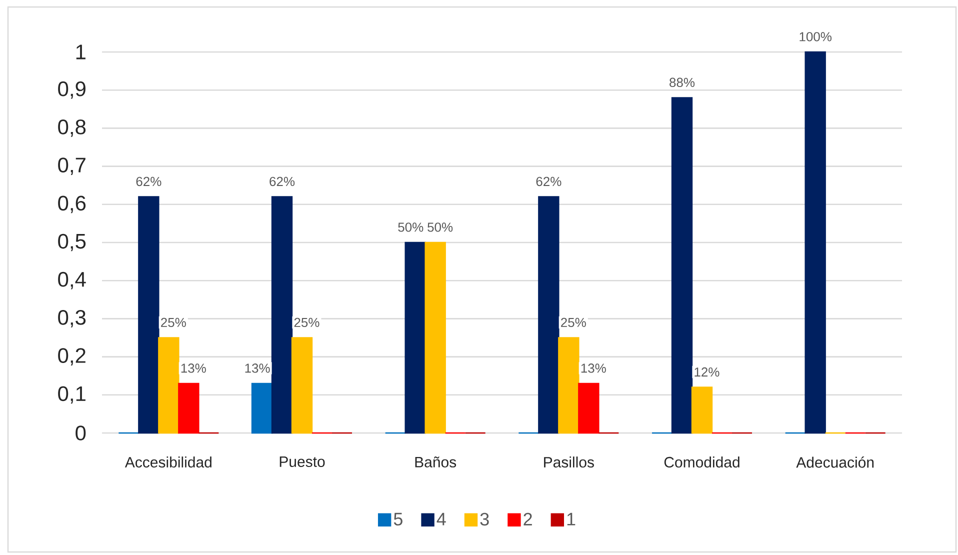 The height and width of the screenshot is (555, 958). Describe the element at coordinates (72, 395) in the screenshot. I see `y-tick-label: 0,1` at that location.